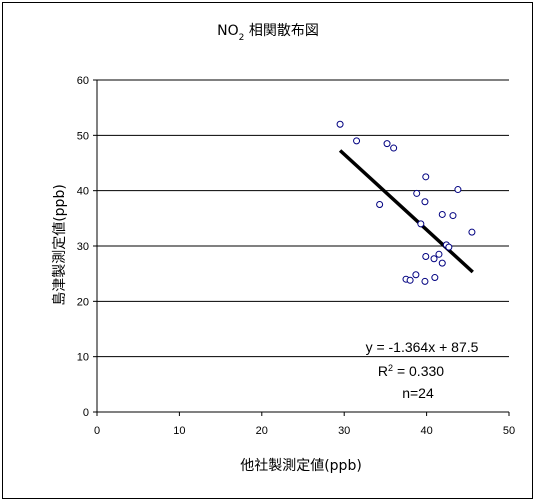  I want to click on r2-value: = 0.330, so click(418, 371).